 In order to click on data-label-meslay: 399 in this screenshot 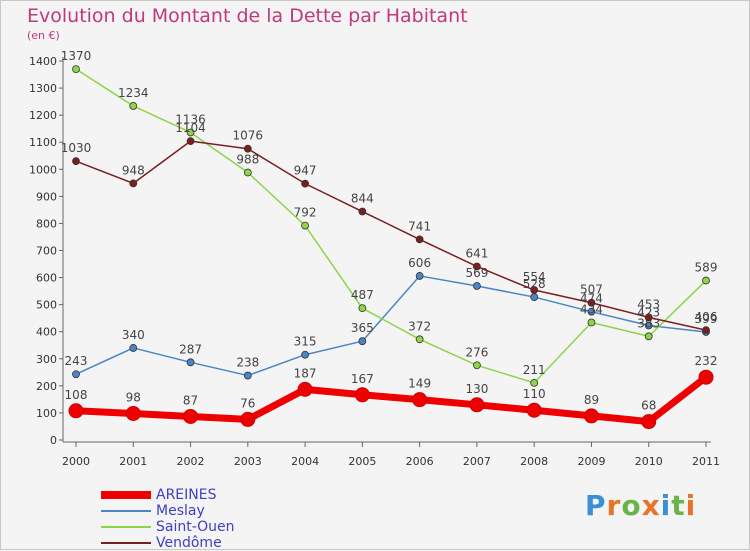, I will do `click(706, 319)`.